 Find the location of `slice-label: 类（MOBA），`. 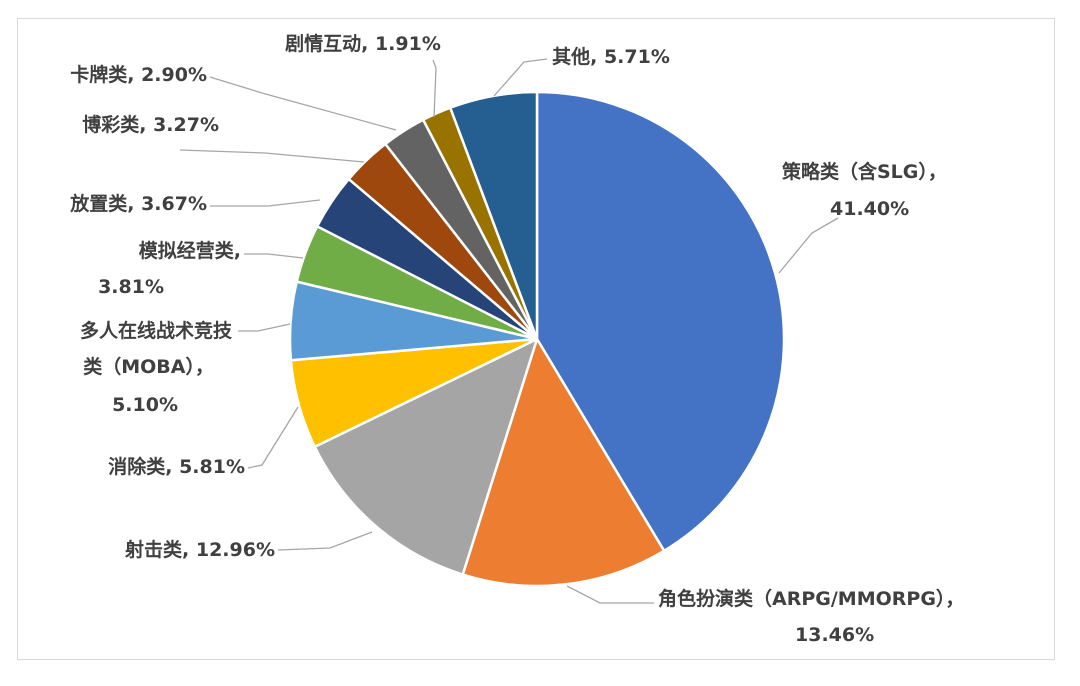

slice-label: 类（MOBA）， is located at coordinates (148, 366).